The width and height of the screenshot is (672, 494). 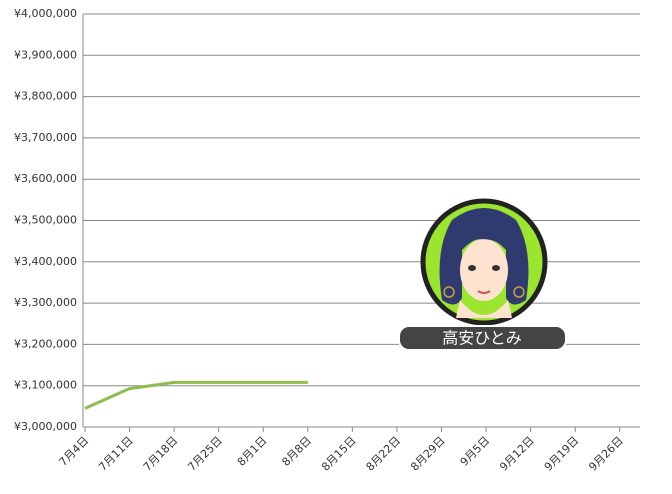 I want to click on y-tick-label: ¥3,000,000, so click(x=45, y=426).